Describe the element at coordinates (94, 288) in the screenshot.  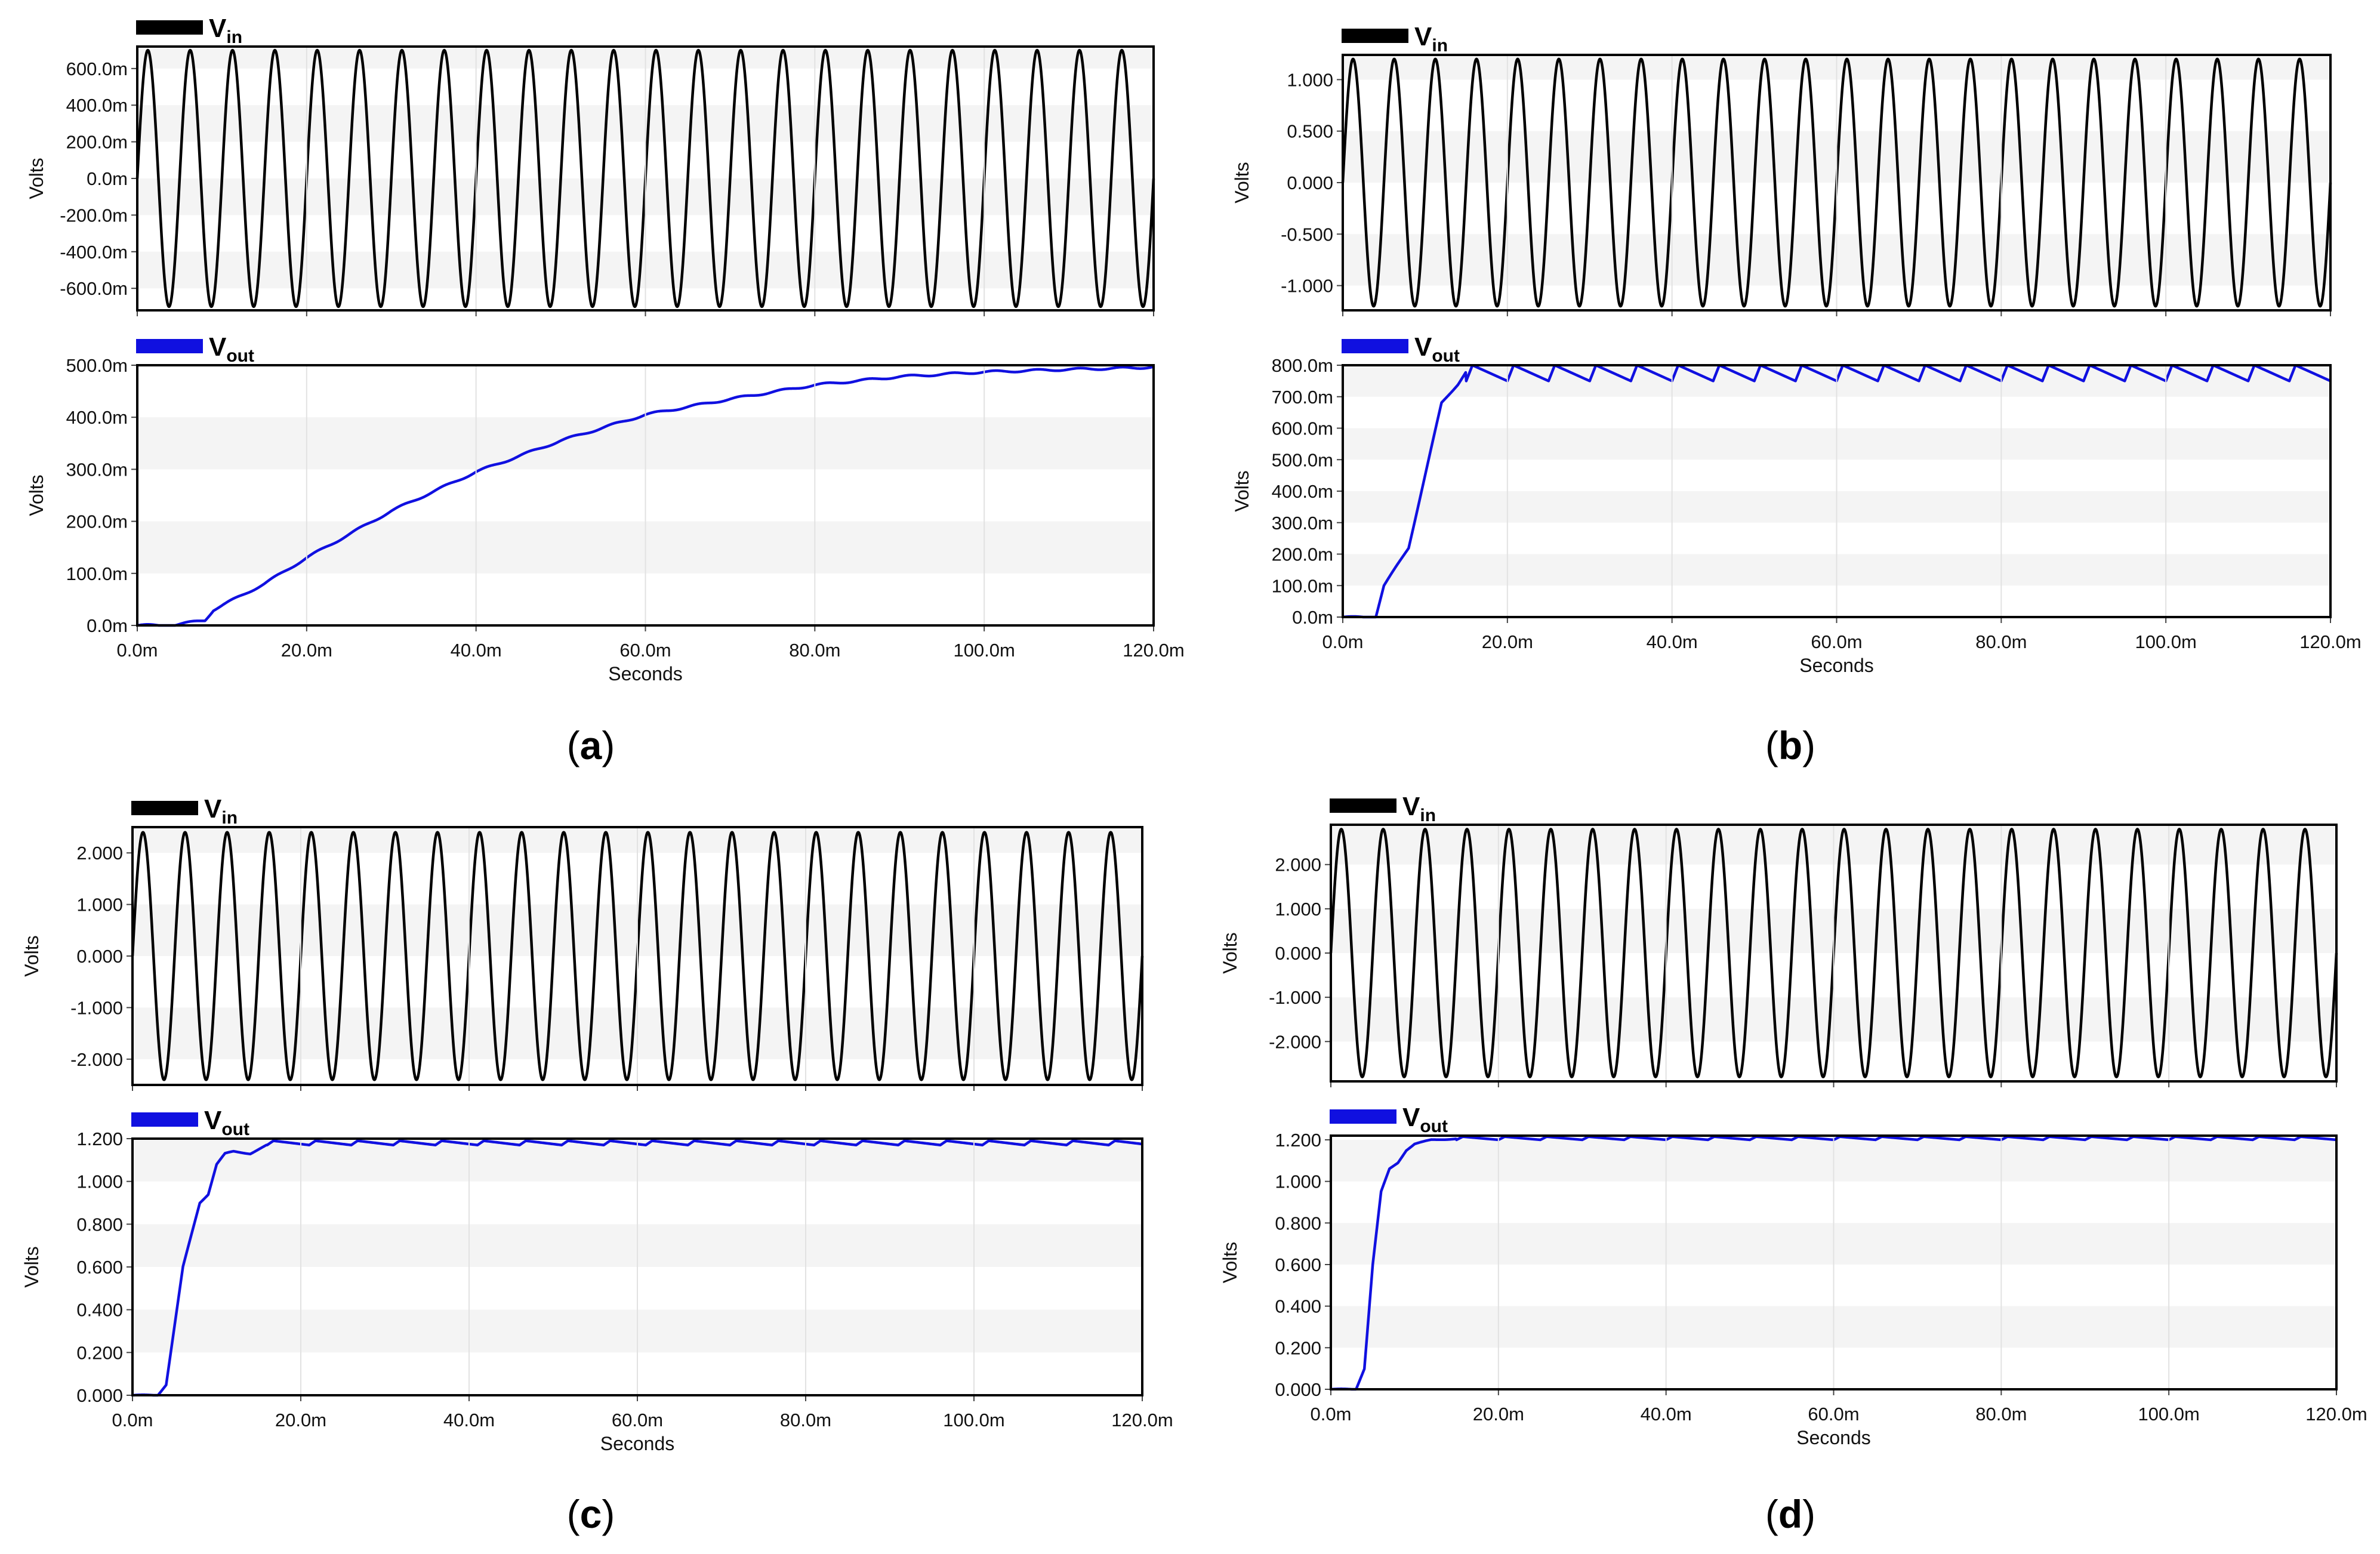
I see `y-tick-label: -600.0m` at that location.